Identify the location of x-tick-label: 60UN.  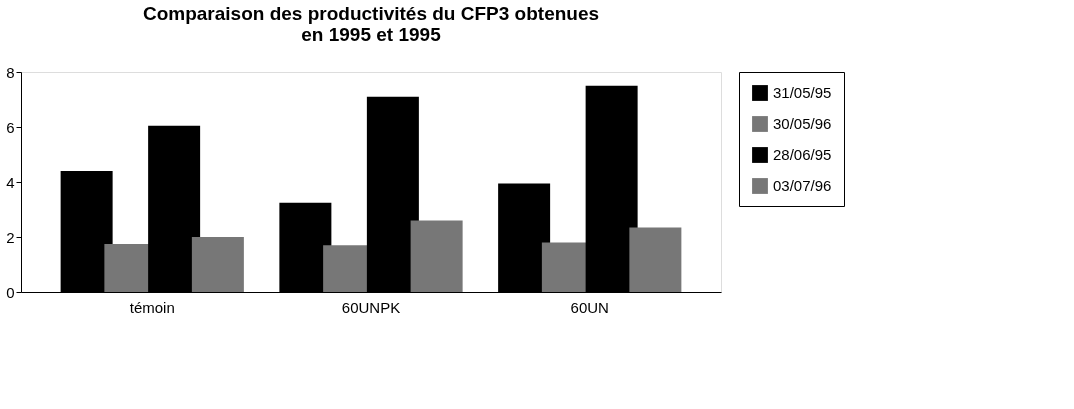
(589, 307).